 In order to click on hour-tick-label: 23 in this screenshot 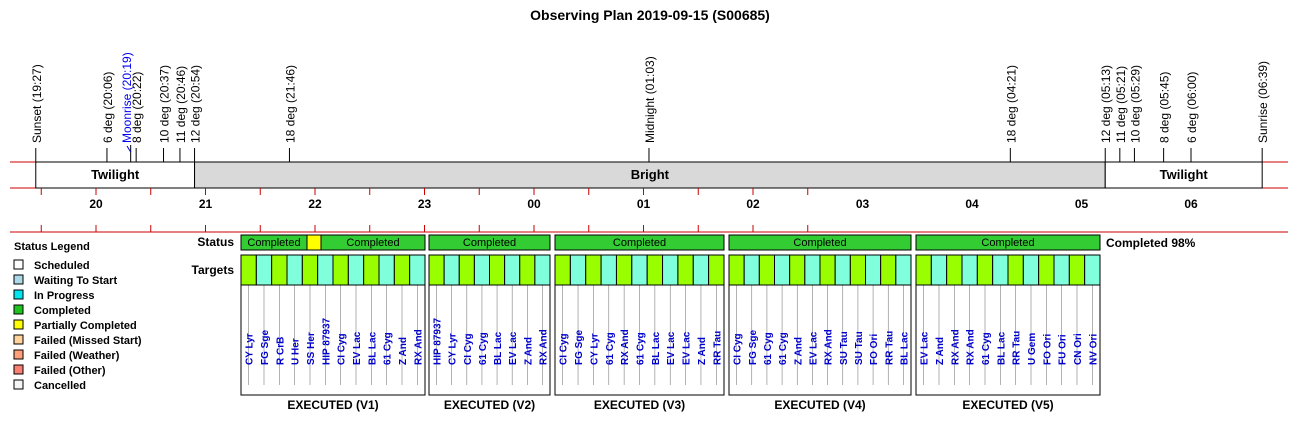, I will do `click(425, 204)`.